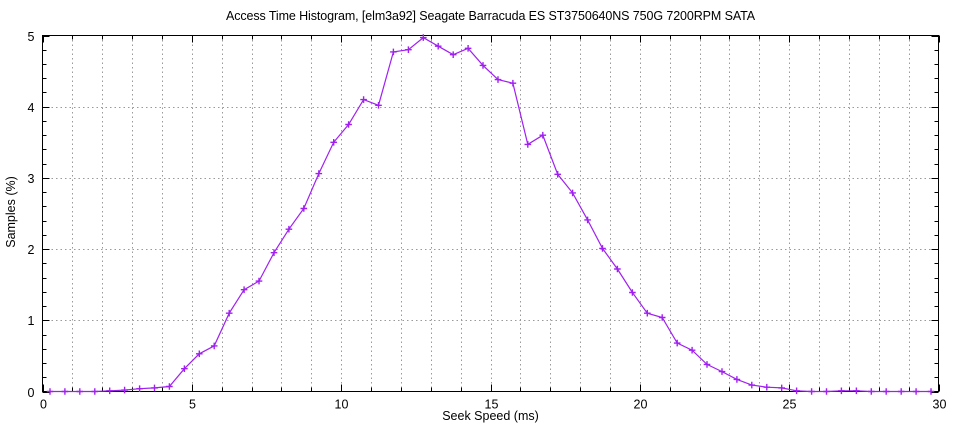  Describe the element at coordinates (31, 250) in the screenshot. I see `y-tick-label: 2` at that location.